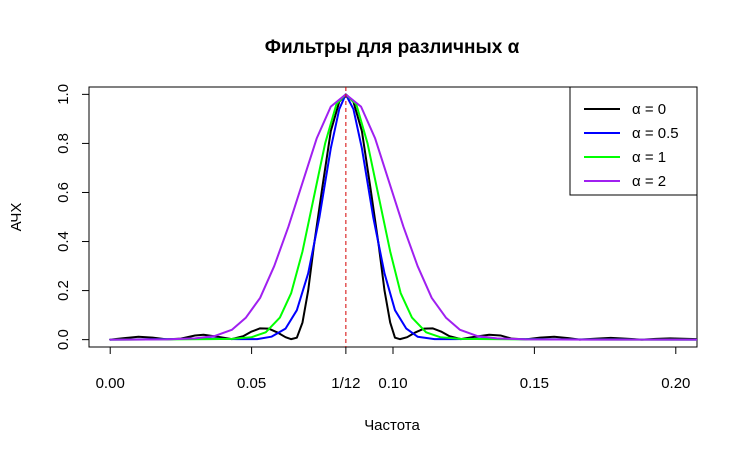 The image size is (743, 464). Describe the element at coordinates (655, 133) in the screenshot. I see `legend-label-1: α = 0.5` at that location.